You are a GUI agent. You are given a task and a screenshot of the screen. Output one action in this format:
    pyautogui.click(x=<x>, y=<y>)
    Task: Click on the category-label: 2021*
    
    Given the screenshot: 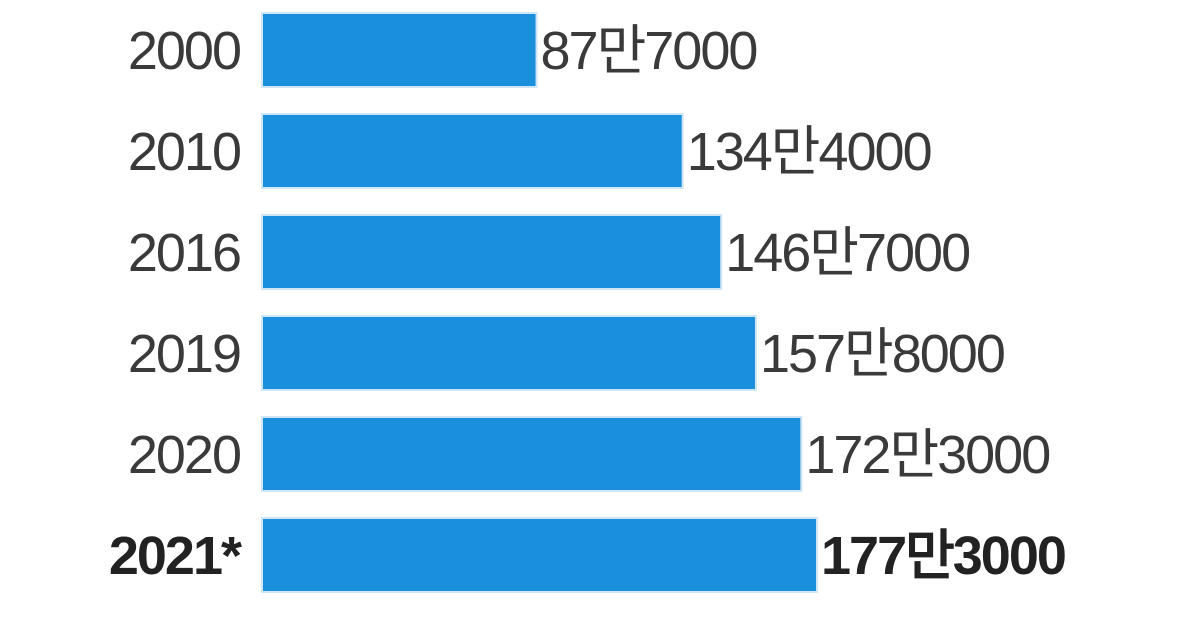 What is the action you would take?
    pyautogui.click(x=175, y=556)
    